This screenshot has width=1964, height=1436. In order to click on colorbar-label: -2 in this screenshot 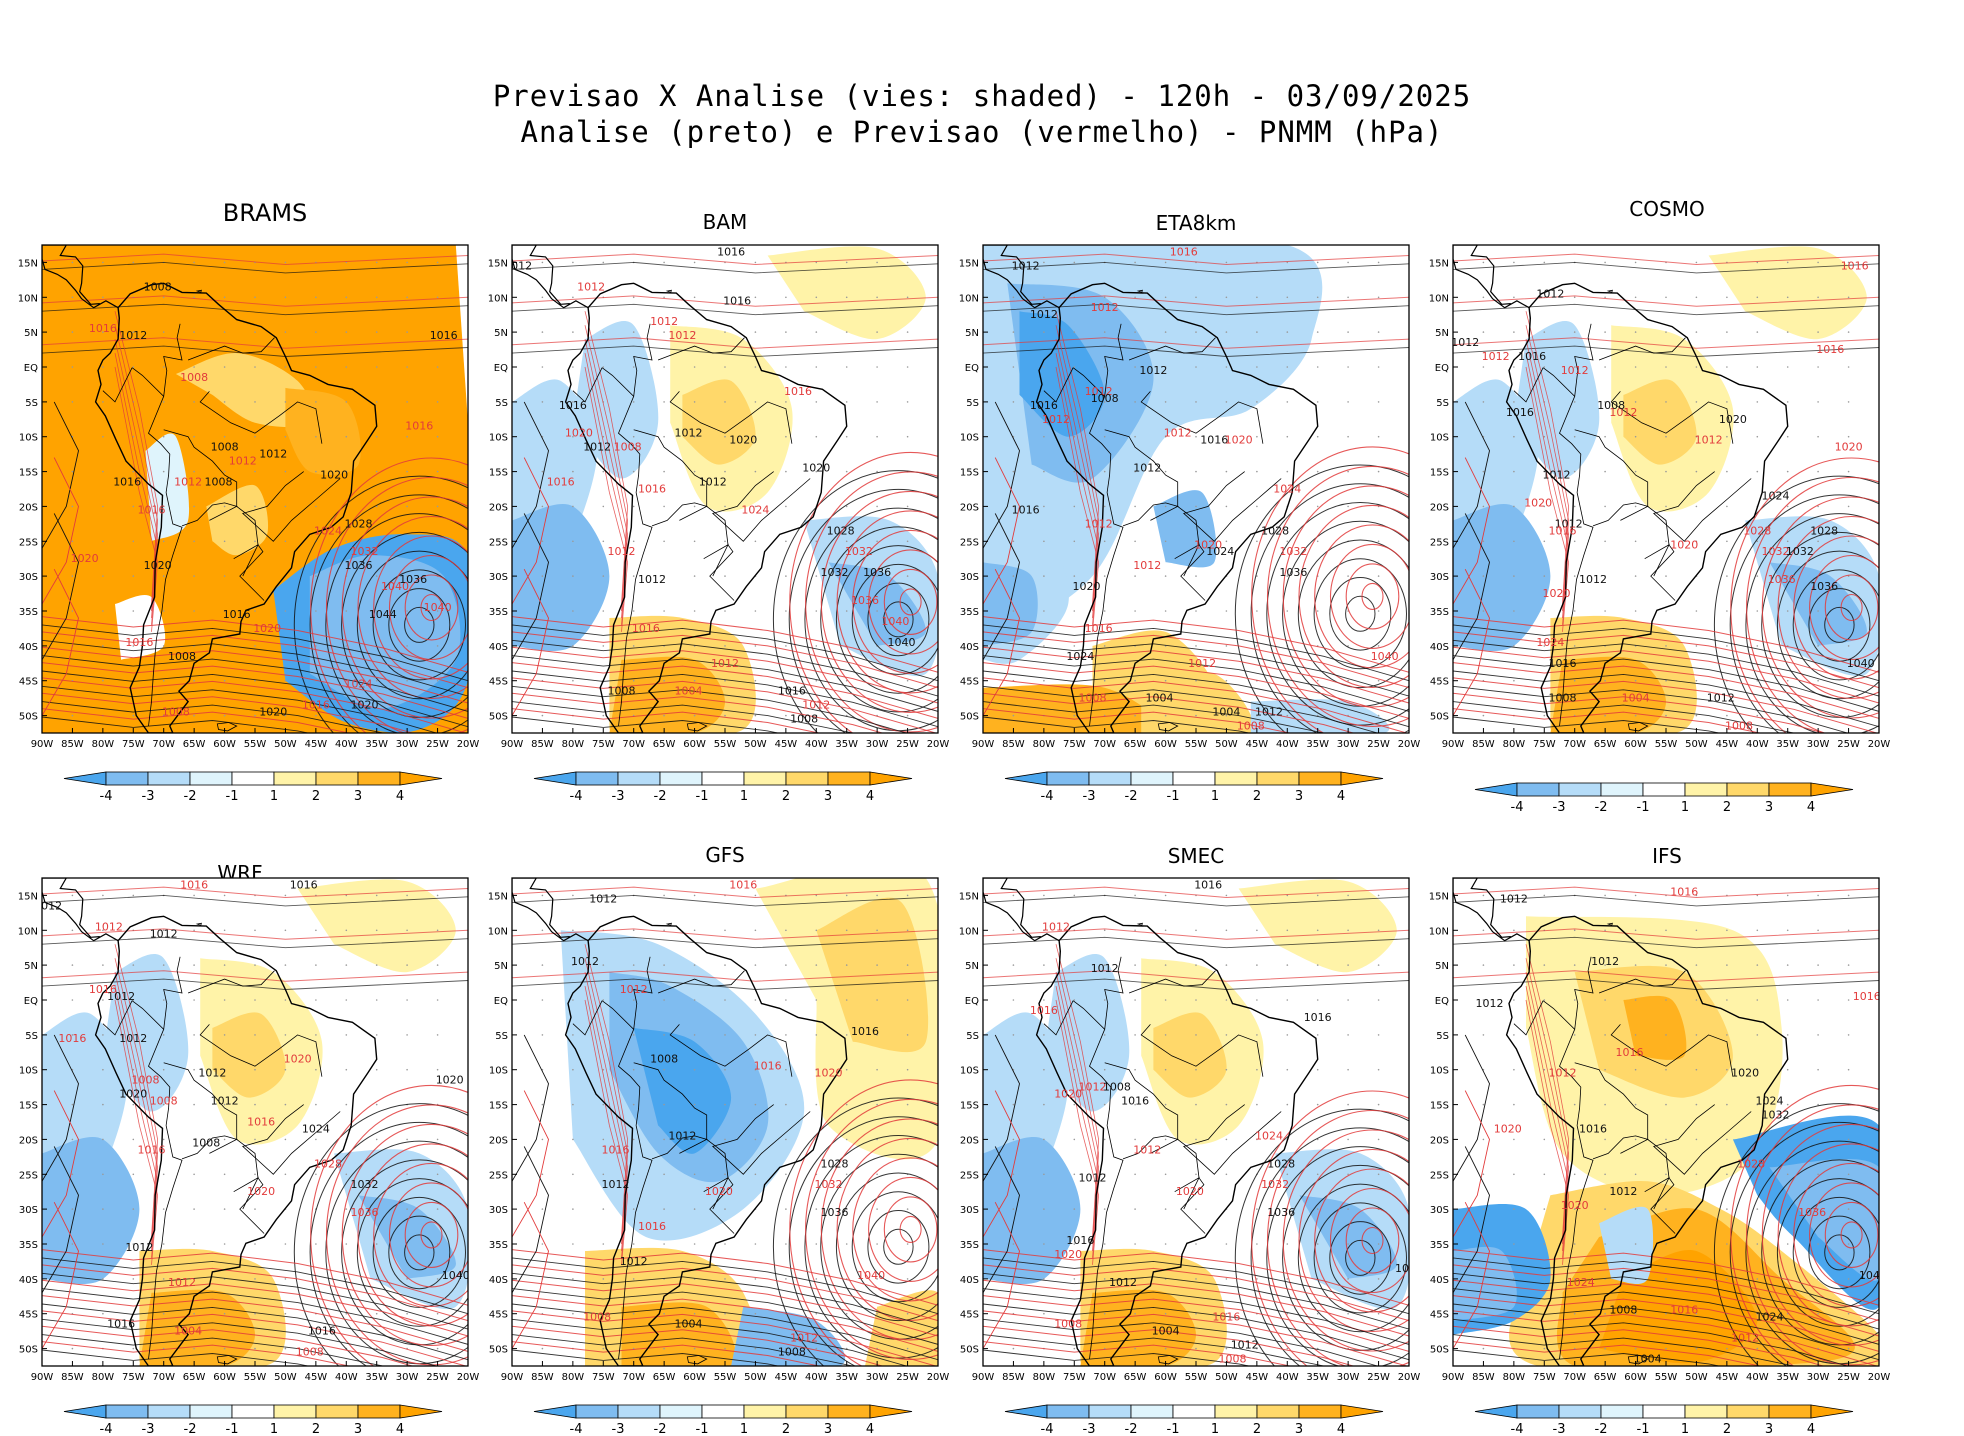, I will do `click(190, 1429)`.